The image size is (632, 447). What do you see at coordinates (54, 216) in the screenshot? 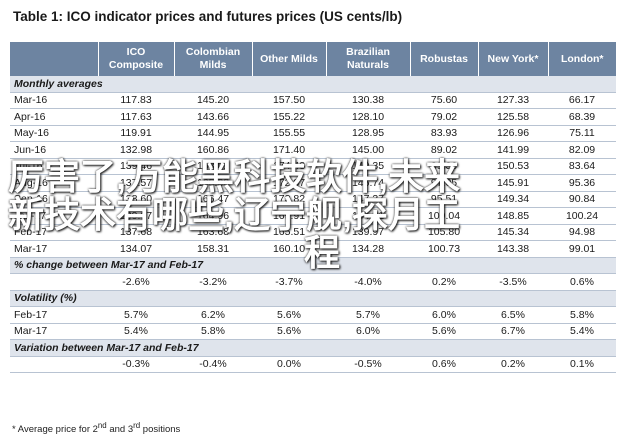
I see `row-label: Jan-17` at bounding box center [54, 216].